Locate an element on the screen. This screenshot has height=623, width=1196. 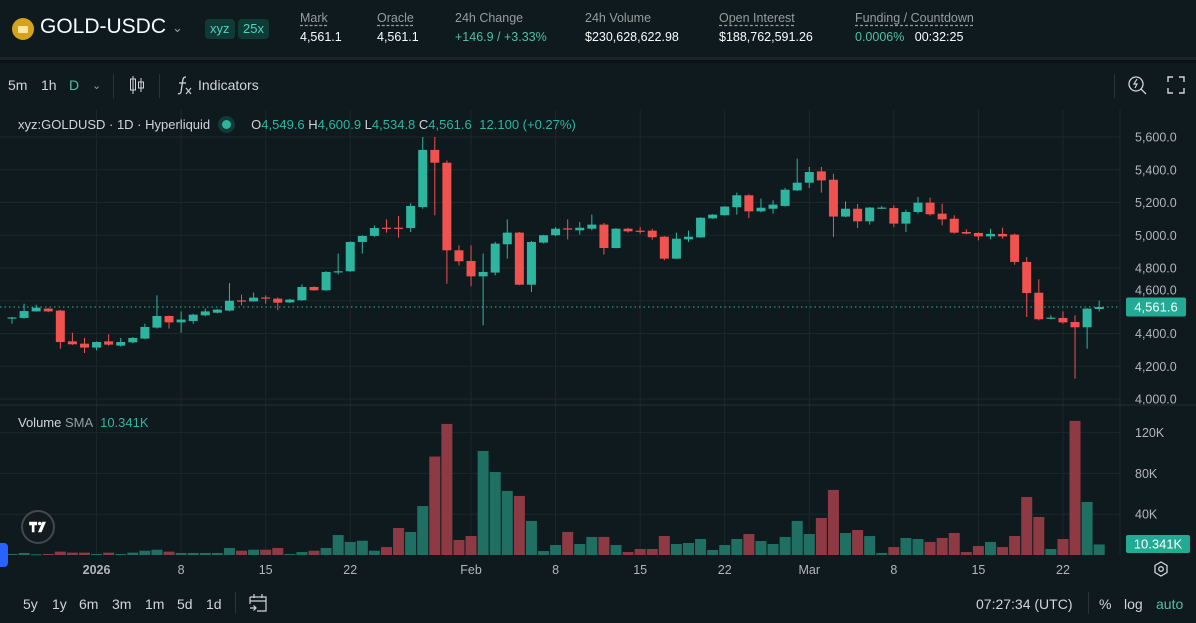
candle-style-icon is located at coordinates (137, 85).